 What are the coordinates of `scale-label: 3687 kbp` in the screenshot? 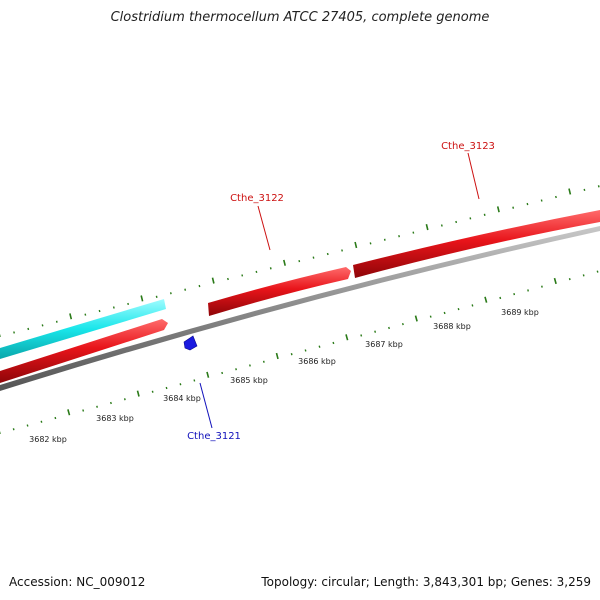 It's located at (384, 344).